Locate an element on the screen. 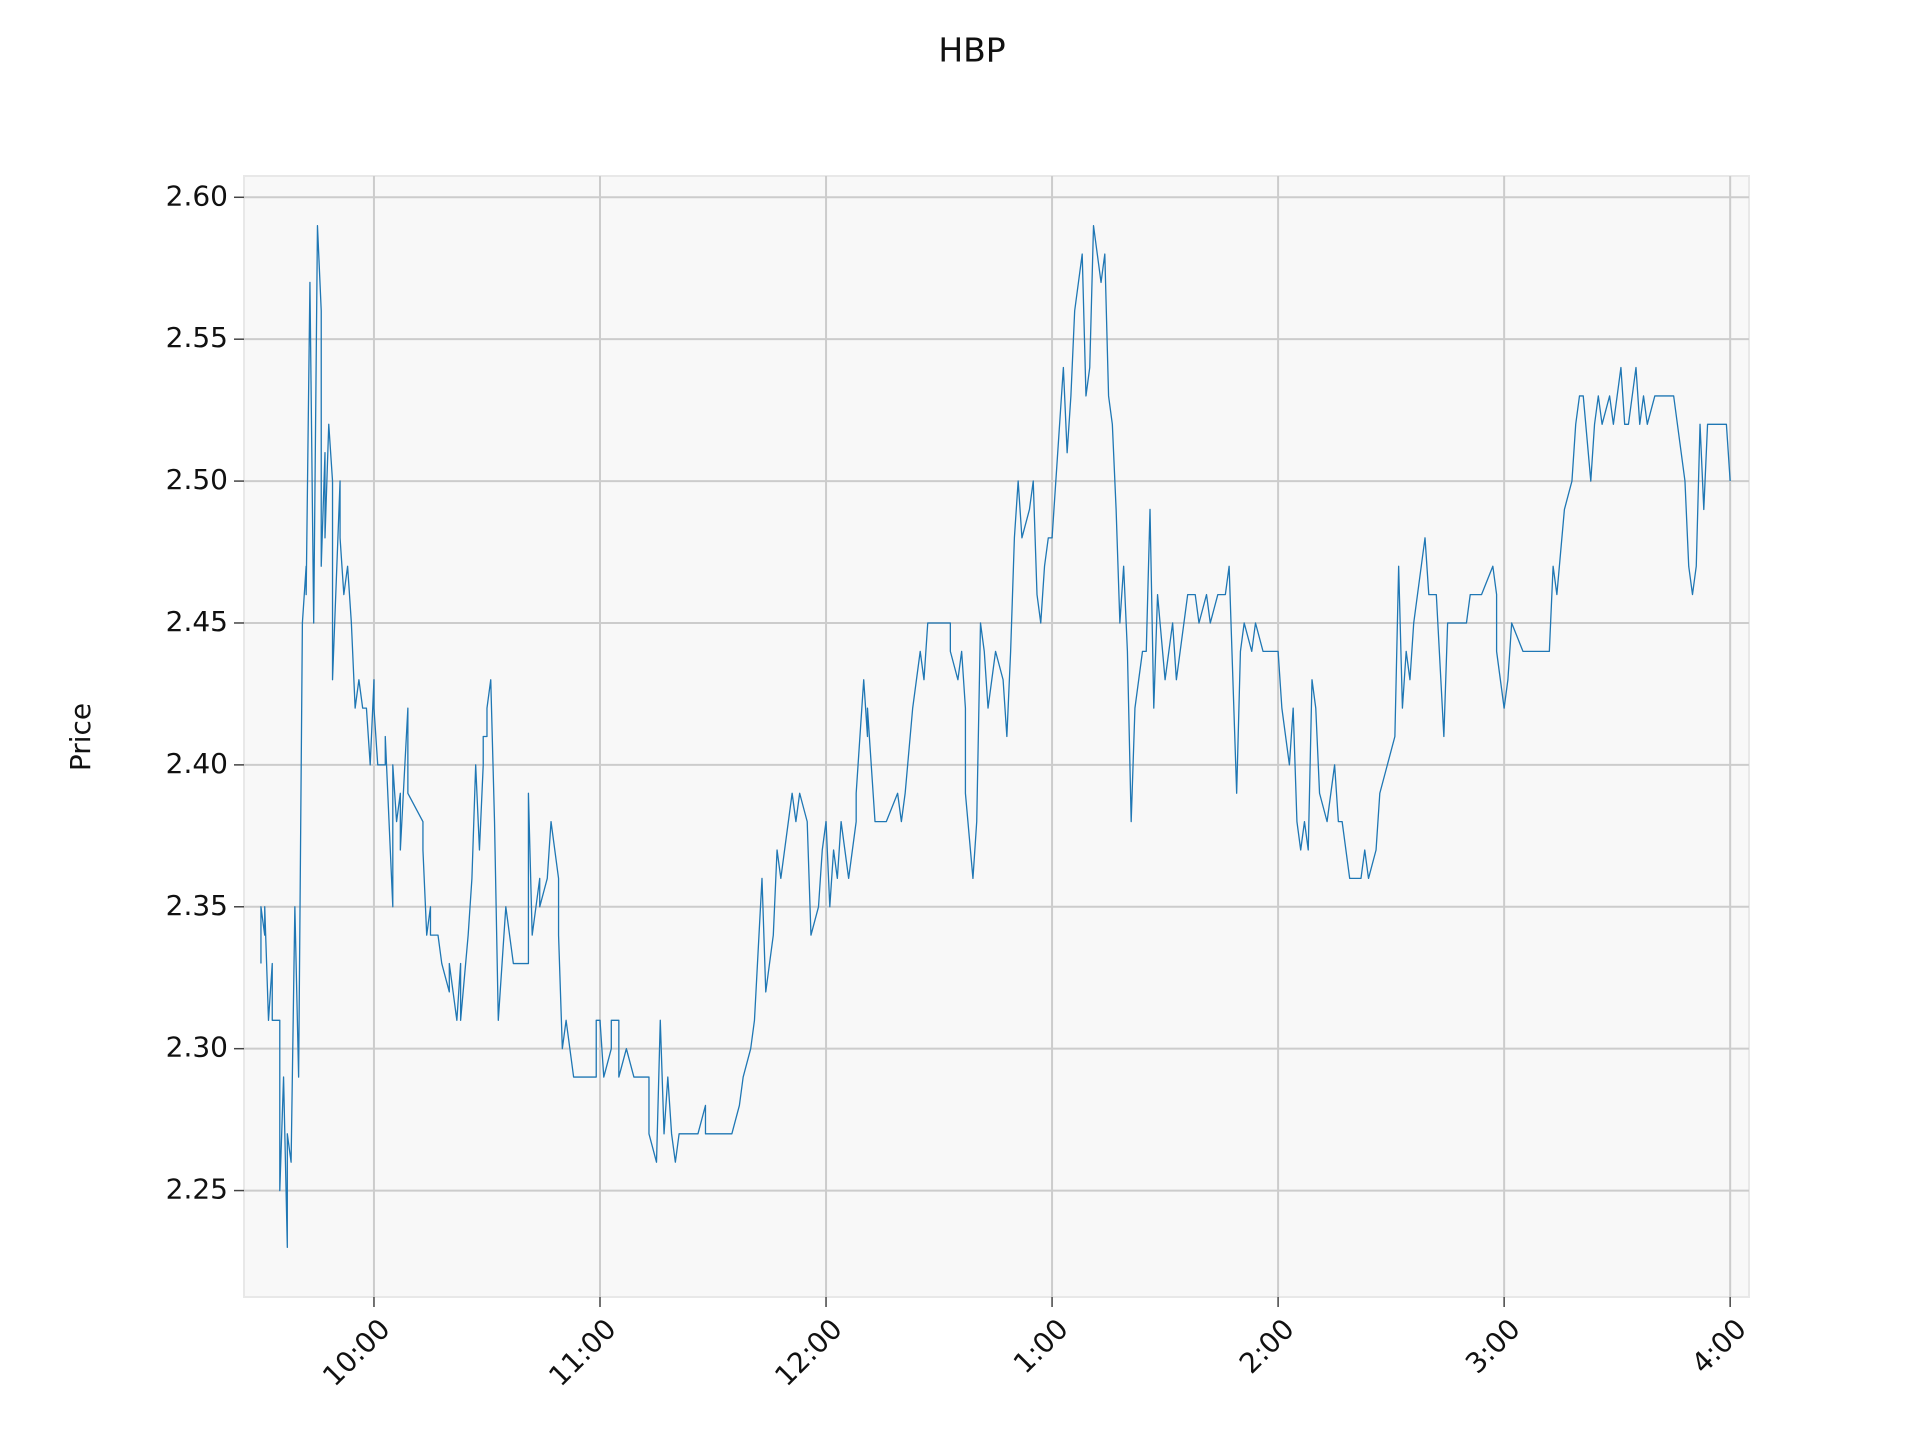  x-tick-label: 3:00 is located at coordinates (1493, 1346).